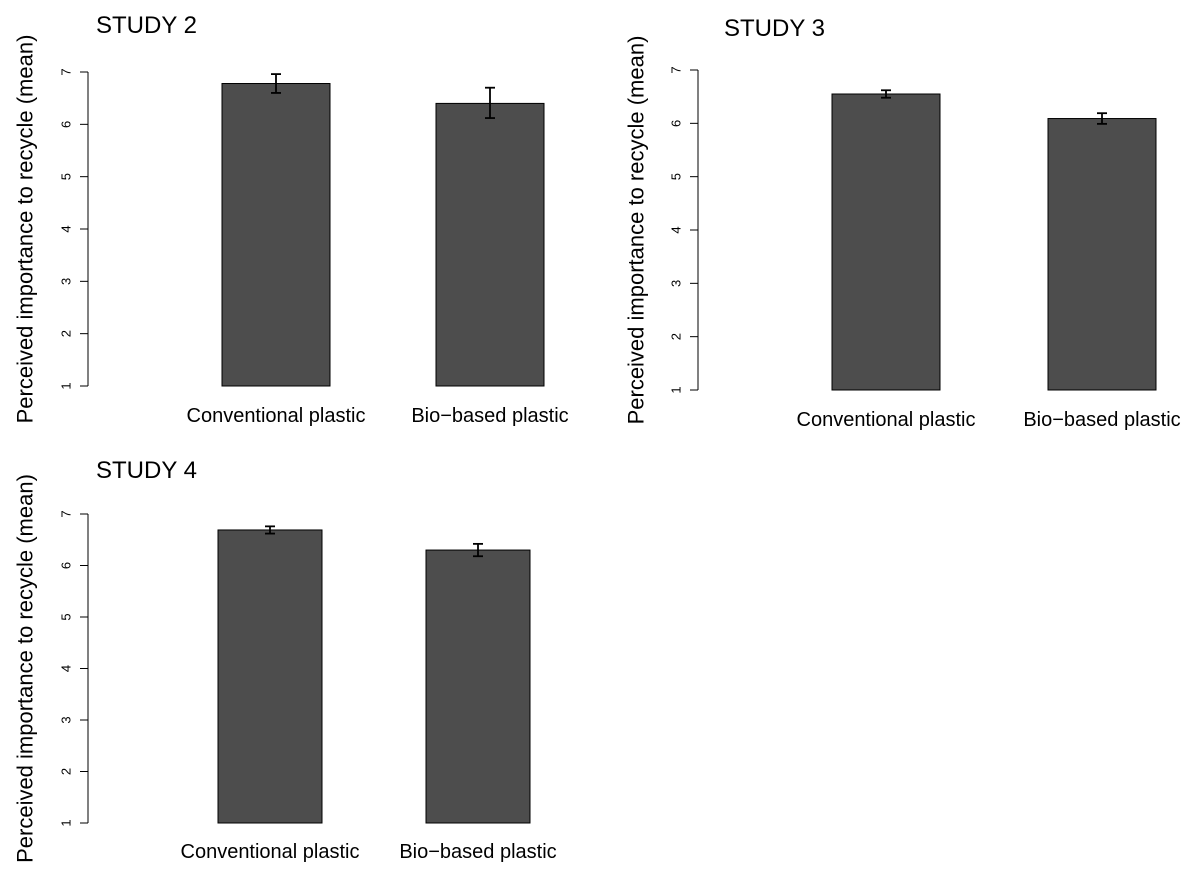 This screenshot has width=1200, height=881. Describe the element at coordinates (146, 25) in the screenshot. I see `chart-title: STUDY 2` at that location.